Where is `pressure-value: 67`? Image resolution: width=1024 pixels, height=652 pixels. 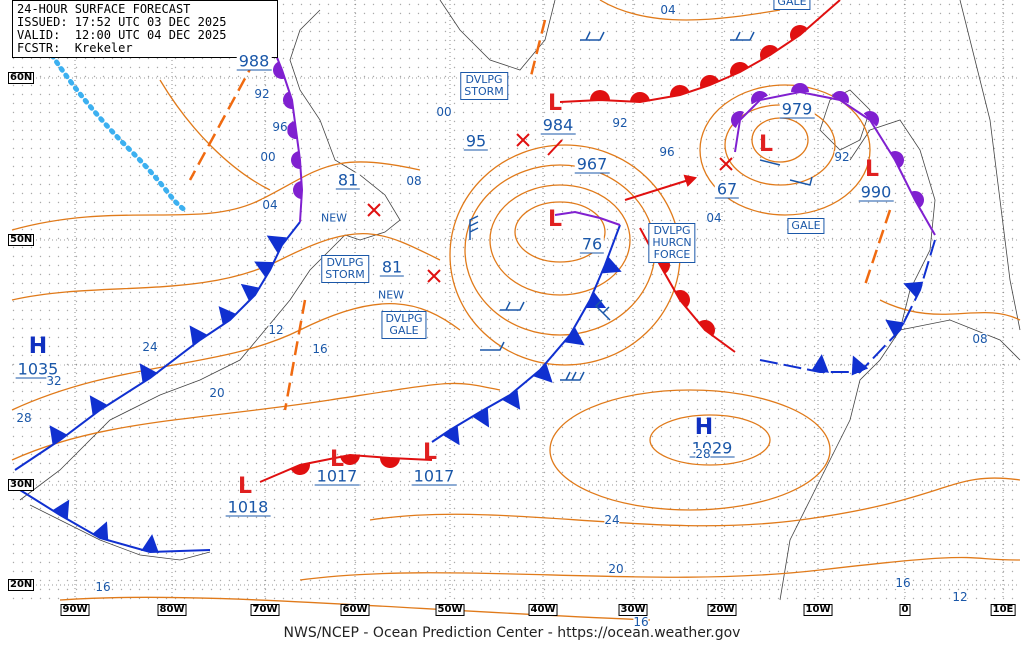
pressure-value: 67 is located at coordinates (727, 189).